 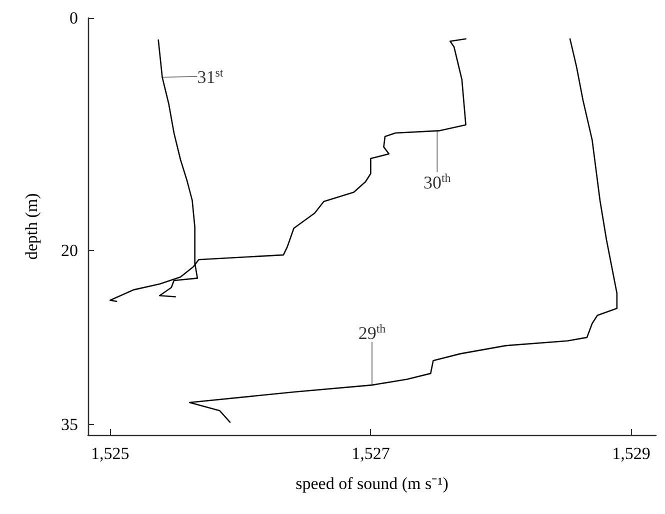 What do you see at coordinates (69, 424) in the screenshot?
I see `y-tick-label: 35` at bounding box center [69, 424].